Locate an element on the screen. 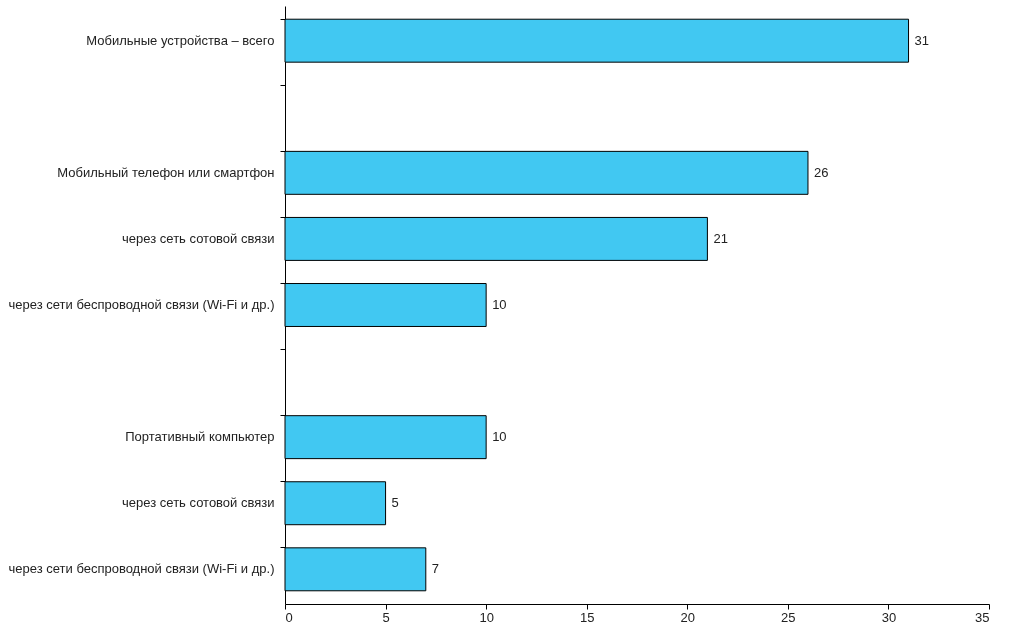 Image resolution: width=1012 pixels, height=636 pixels. y-tick-label: Мобильный телефон или смартфон is located at coordinates (166, 172).